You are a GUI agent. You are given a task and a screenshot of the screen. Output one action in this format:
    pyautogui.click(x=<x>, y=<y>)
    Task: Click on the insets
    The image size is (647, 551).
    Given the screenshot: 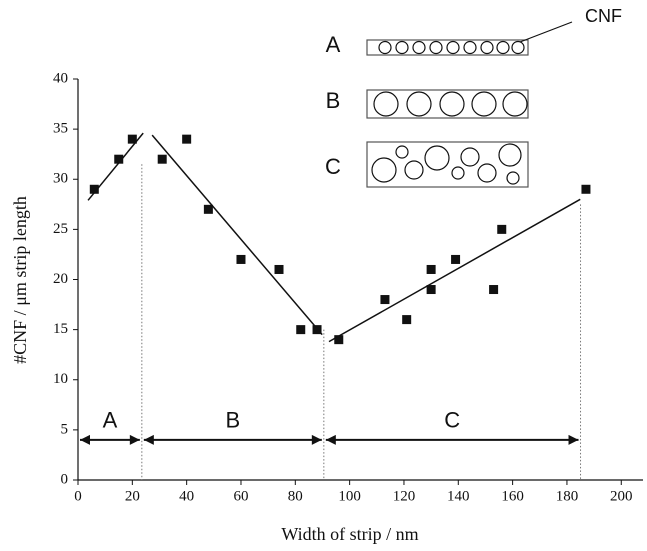 What is the action you would take?
    pyautogui.click(x=469, y=104)
    